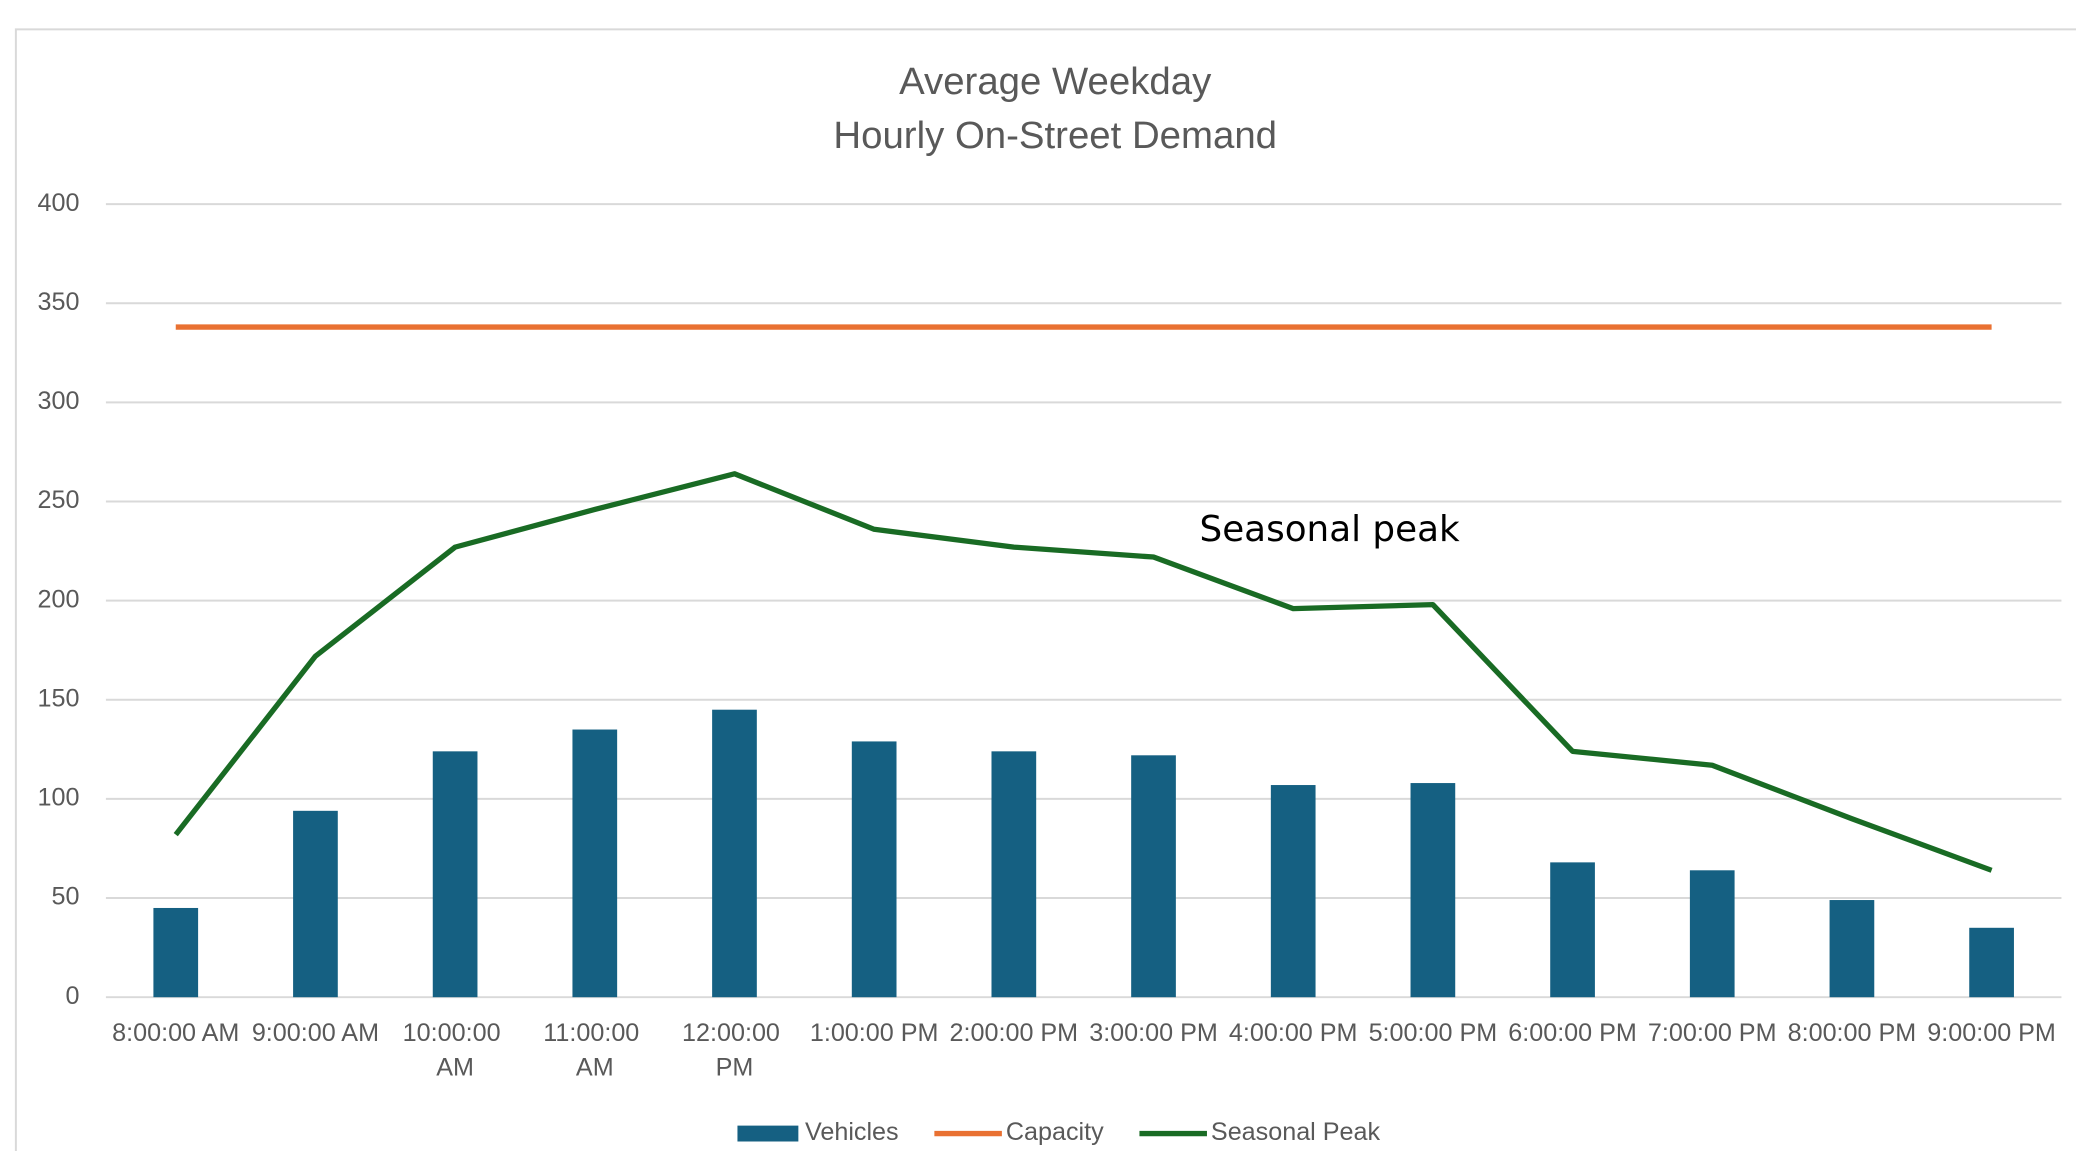 The height and width of the screenshot is (1151, 2076). What do you see at coordinates (1014, 1033) in the screenshot?
I see `x-tick-label: 2:00:00 PM` at bounding box center [1014, 1033].